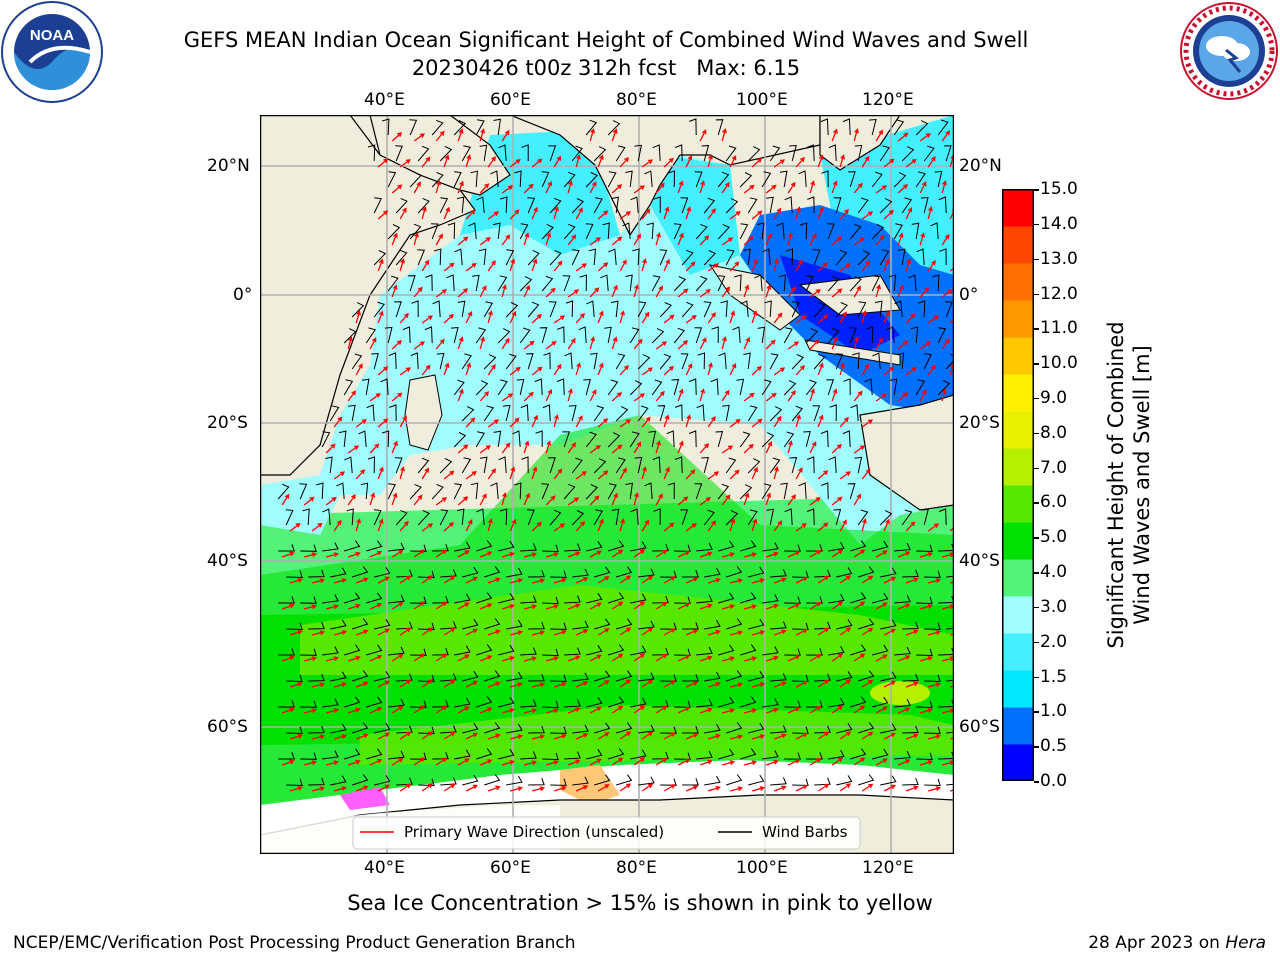 The image size is (1280, 960). Describe the element at coordinates (1018, 208) in the screenshot. I see `colorbar-swatch` at that location.